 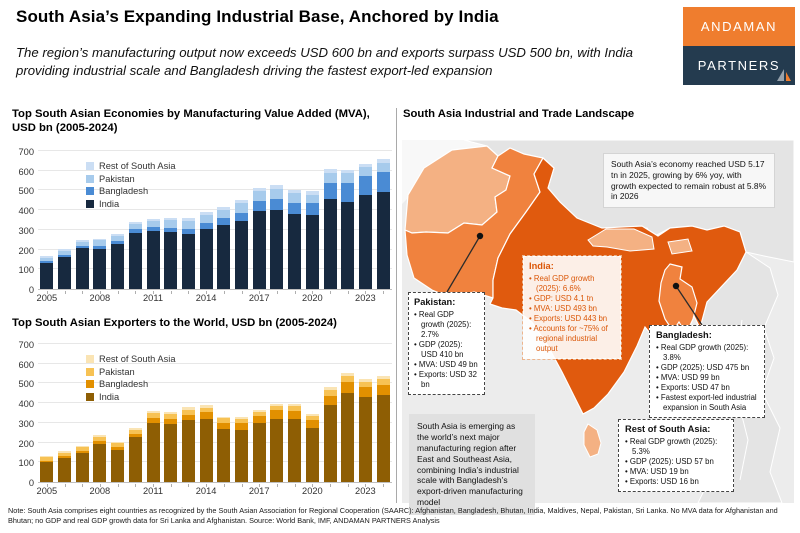 I want to click on y-axis-tick-label: 400, so click(x=26, y=404).